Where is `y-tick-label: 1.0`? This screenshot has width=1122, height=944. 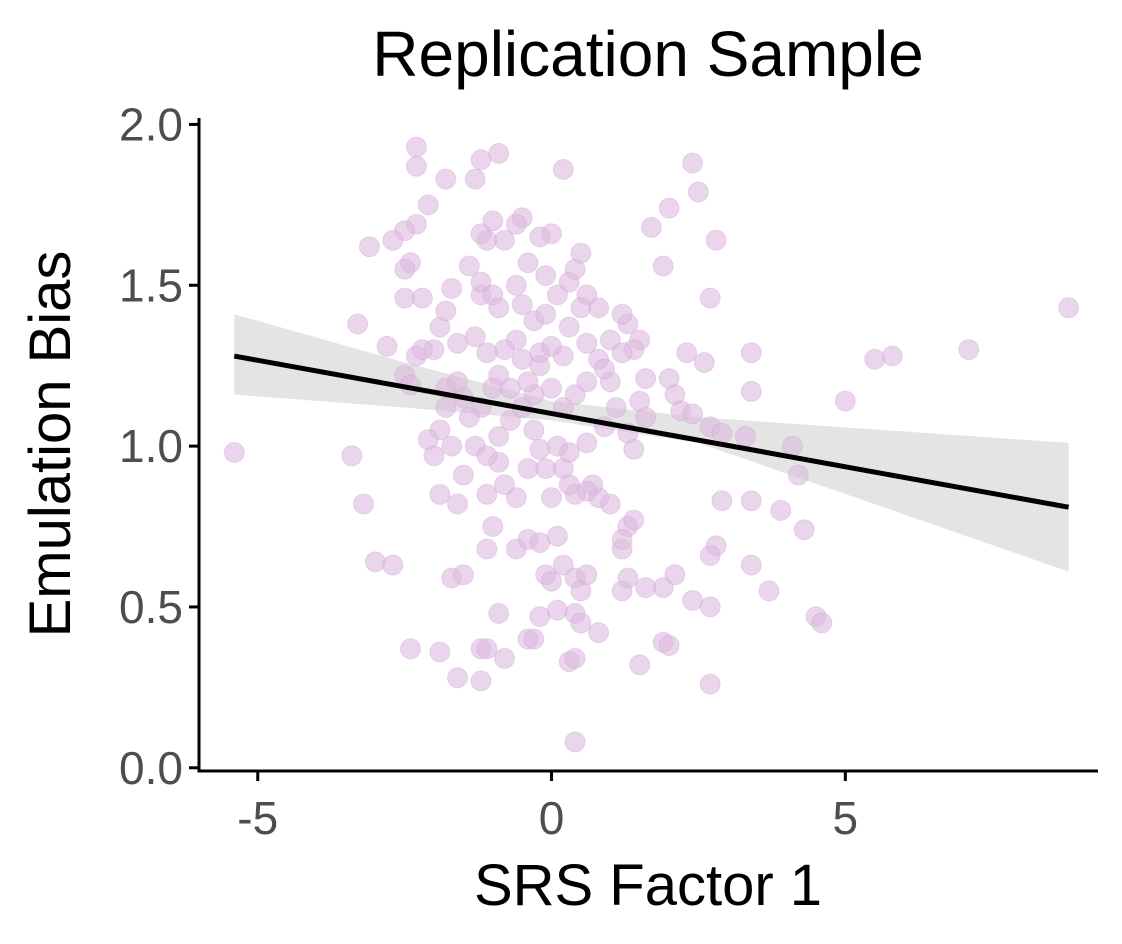
y-tick-label: 1.0 is located at coordinates (151, 446).